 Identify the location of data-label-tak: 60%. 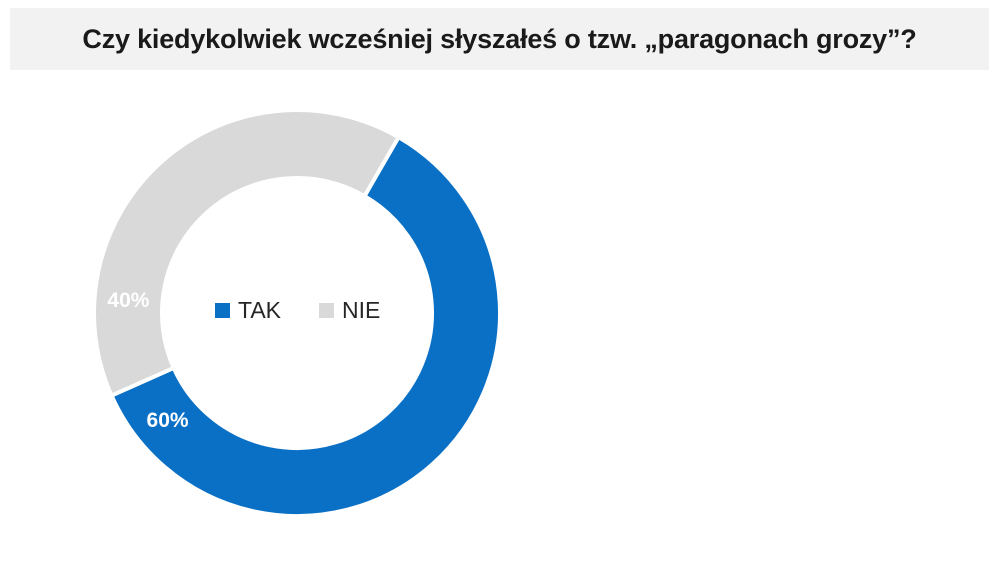
(168, 420).